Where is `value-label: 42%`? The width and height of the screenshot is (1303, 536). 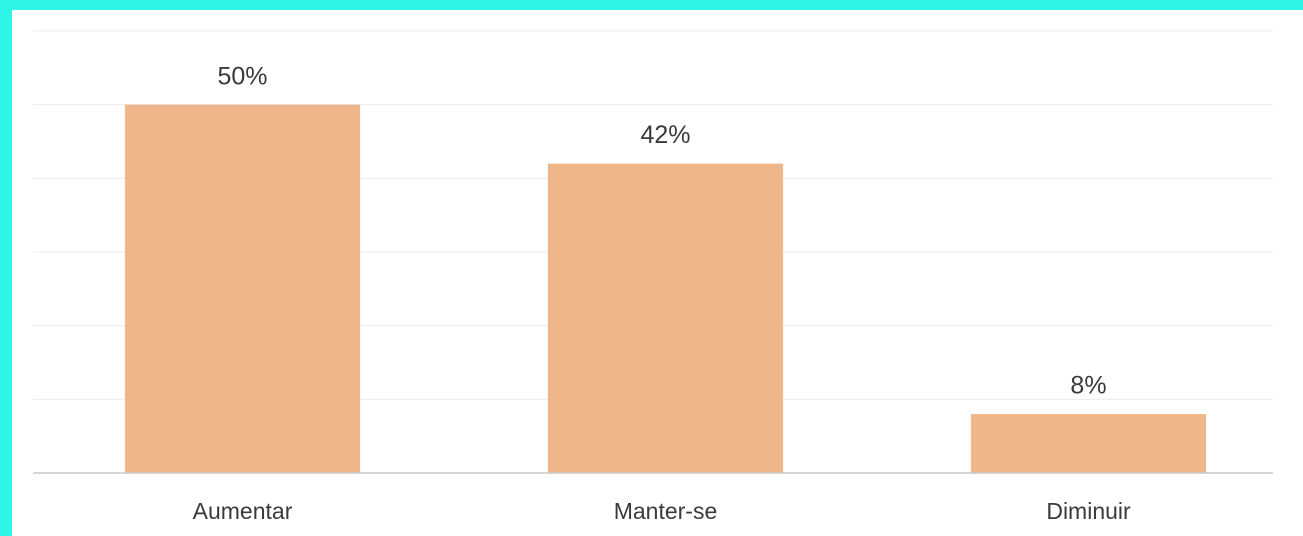
value-label: 42% is located at coordinates (665, 135).